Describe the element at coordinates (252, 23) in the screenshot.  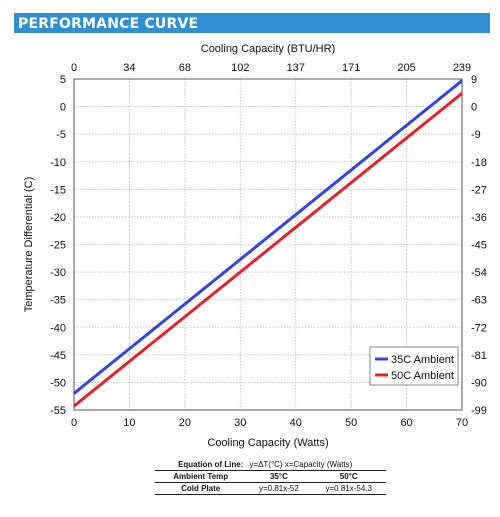
I see `header-bar` at that location.